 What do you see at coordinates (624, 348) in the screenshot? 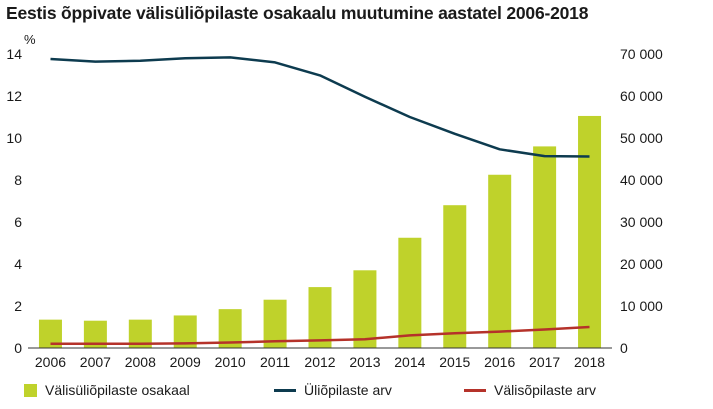
I see `right-tick-label: 0` at bounding box center [624, 348].